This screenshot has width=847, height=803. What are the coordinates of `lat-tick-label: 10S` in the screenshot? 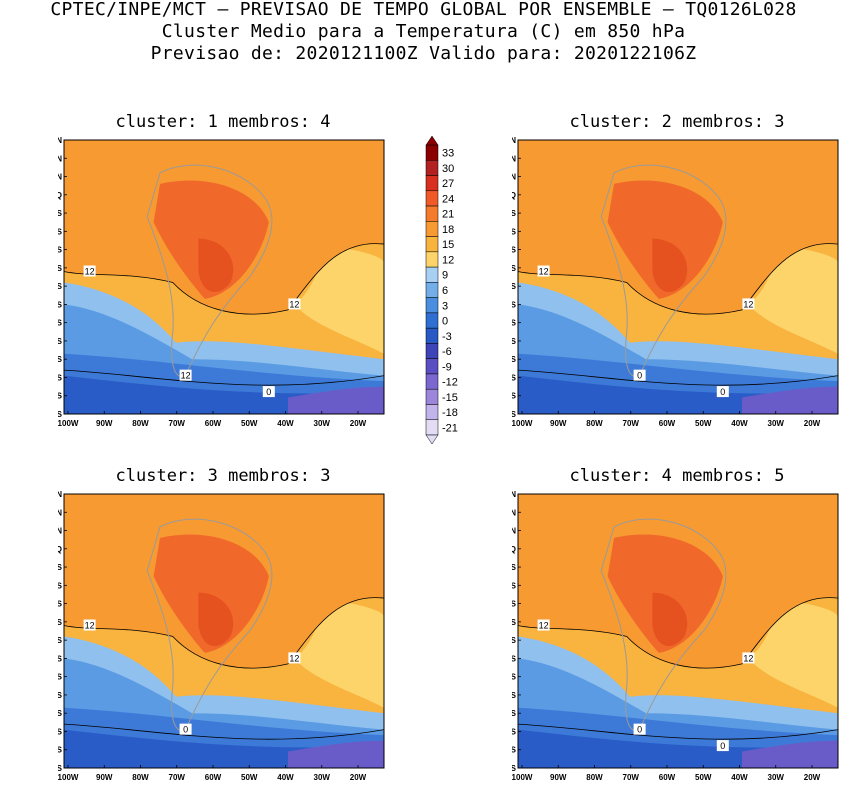 It's located at (60, 585).